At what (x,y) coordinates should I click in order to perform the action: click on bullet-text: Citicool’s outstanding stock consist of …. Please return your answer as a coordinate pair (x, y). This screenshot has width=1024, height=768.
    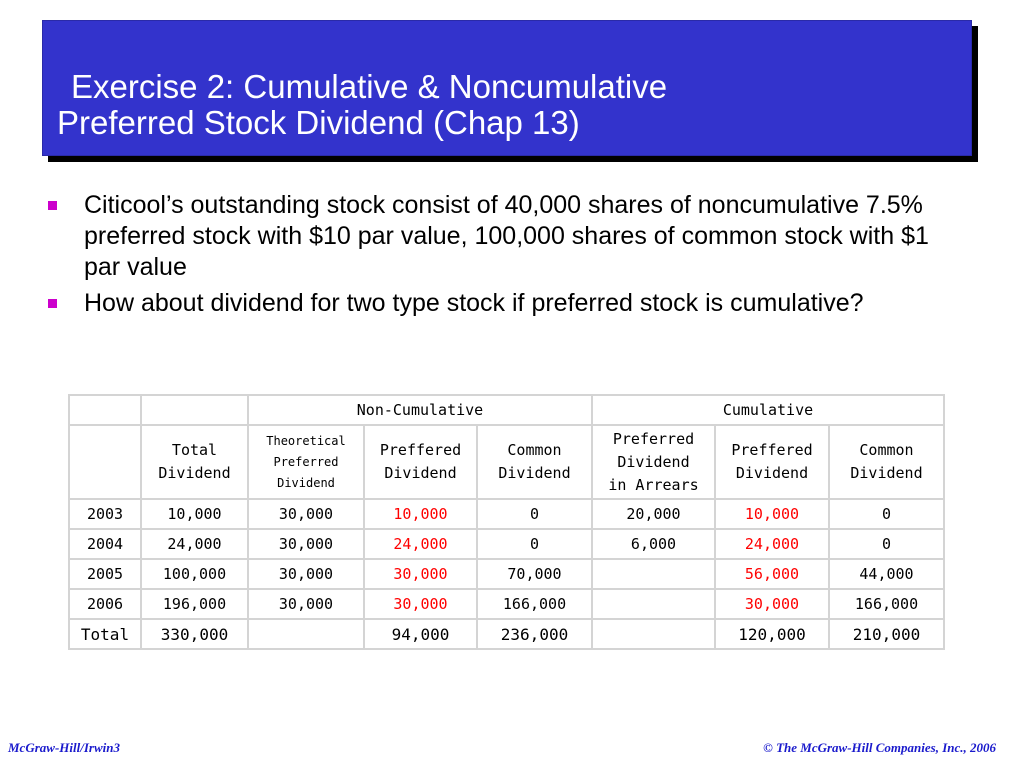
    Looking at the image, I should click on (506, 236).